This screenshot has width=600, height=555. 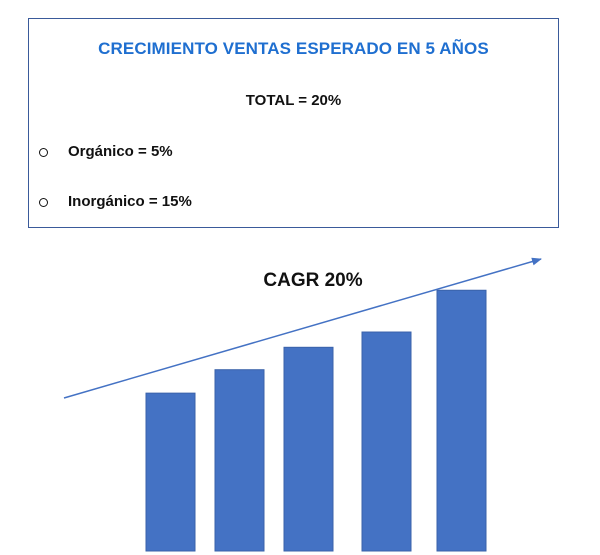 What do you see at coordinates (293, 100) in the screenshot?
I see `total-growth-label: TOTAL = 20%` at bounding box center [293, 100].